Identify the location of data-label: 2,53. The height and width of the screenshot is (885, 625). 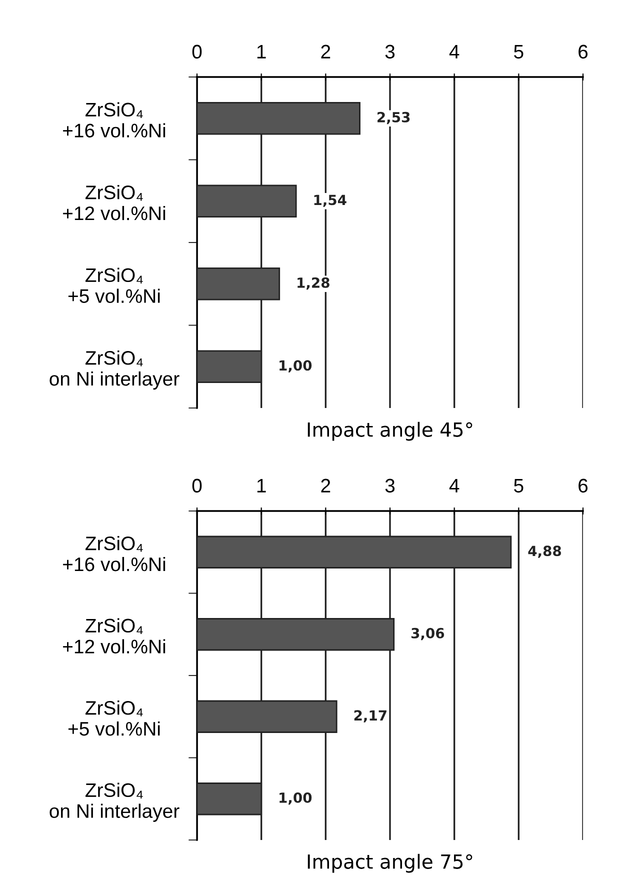
(394, 118).